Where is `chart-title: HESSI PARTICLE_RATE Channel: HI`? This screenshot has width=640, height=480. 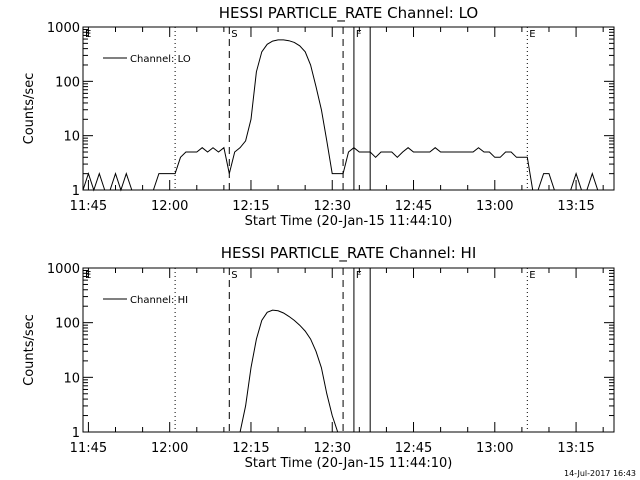
chart-title: HESSI PARTICLE_RATE Channel: HI is located at coordinates (349, 253).